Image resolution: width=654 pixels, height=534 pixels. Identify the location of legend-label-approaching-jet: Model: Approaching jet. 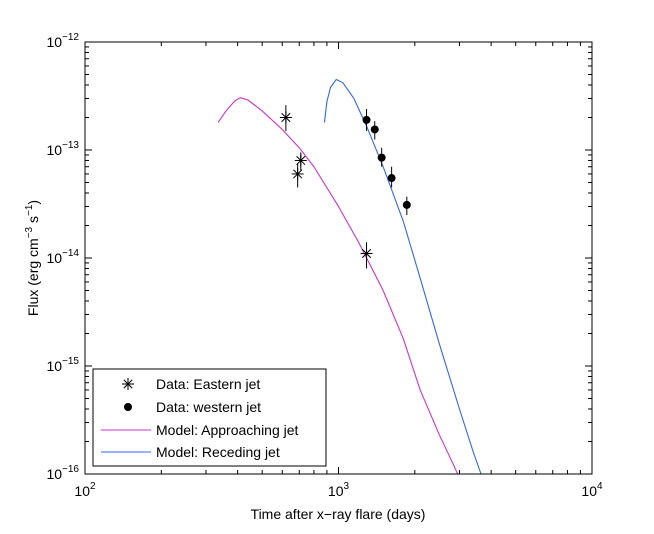
(227, 430).